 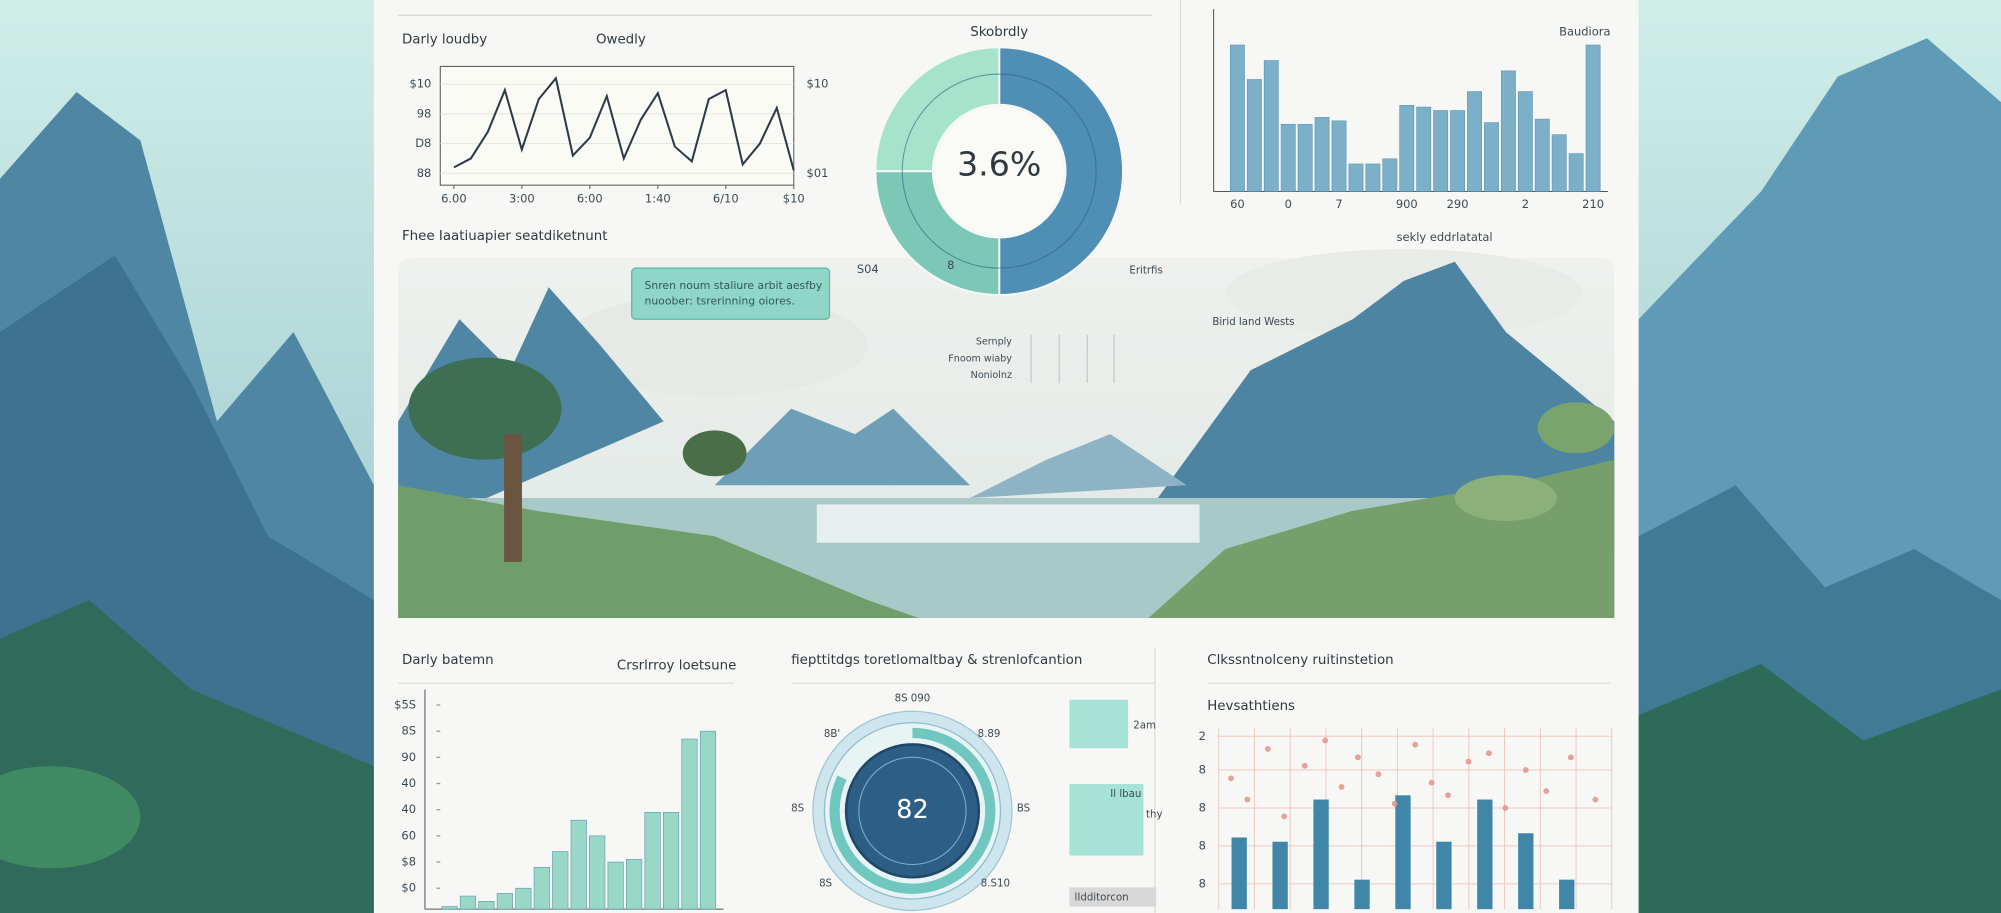 I want to click on x-tick-label: $10, so click(x=794, y=199).